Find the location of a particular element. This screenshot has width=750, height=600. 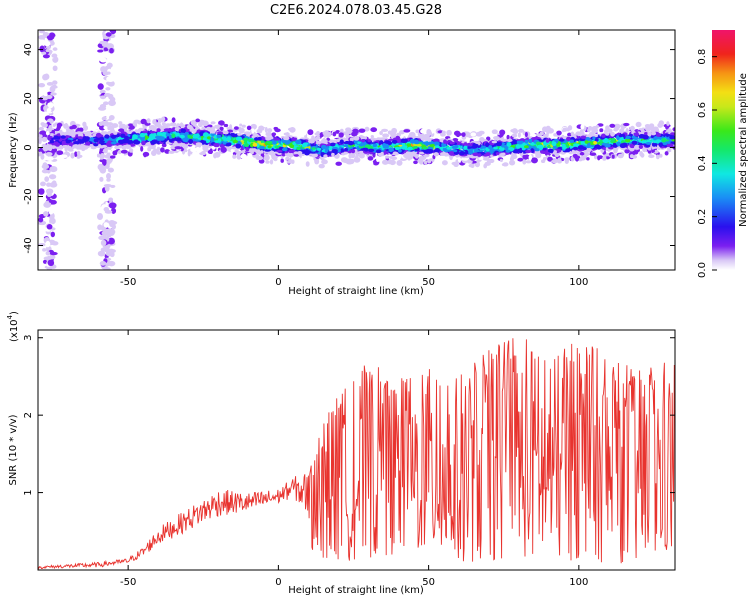

snr-y-multiplier-close: ) is located at coordinates (14, 313).